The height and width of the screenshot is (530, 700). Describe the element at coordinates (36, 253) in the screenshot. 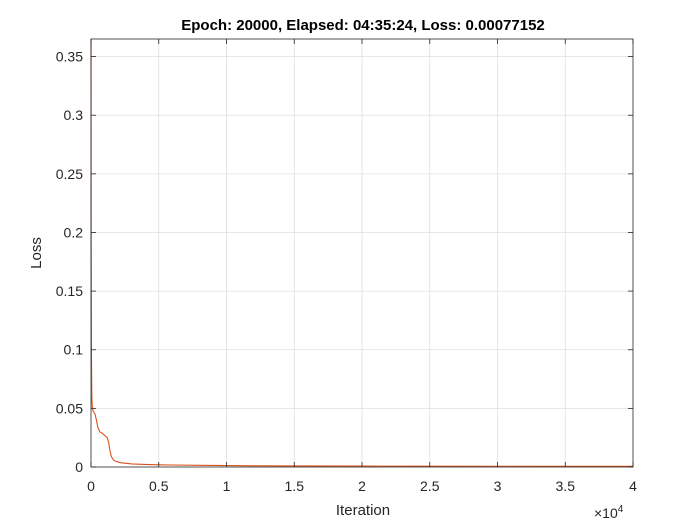

I see `y-axis-label: Loss` at that location.